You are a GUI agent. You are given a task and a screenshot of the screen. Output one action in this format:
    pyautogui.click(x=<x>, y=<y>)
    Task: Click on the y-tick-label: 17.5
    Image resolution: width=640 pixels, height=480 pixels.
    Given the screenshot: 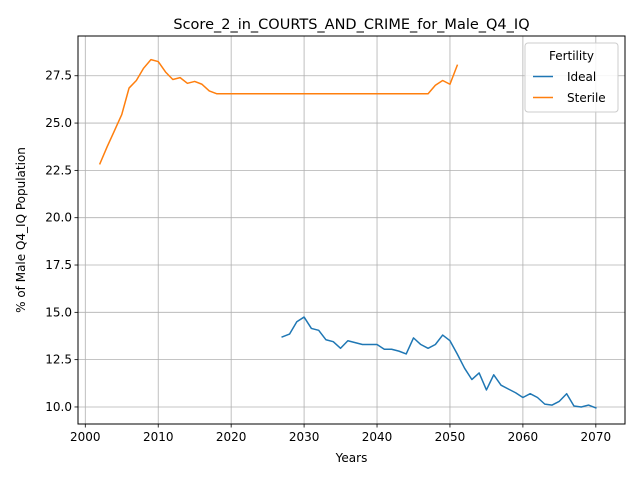 What is the action you would take?
    pyautogui.click(x=58, y=265)
    